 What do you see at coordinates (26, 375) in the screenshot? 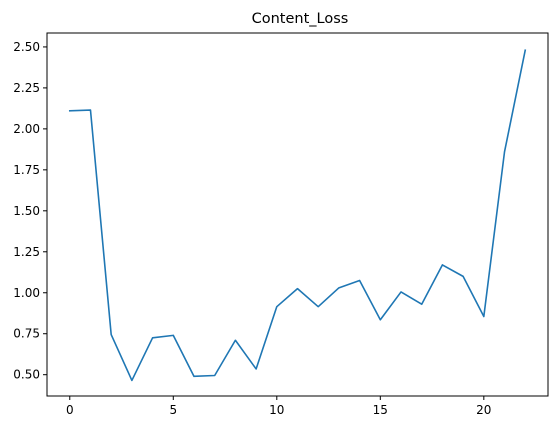
I see `y-tick-label: 0.50` at bounding box center [26, 375].